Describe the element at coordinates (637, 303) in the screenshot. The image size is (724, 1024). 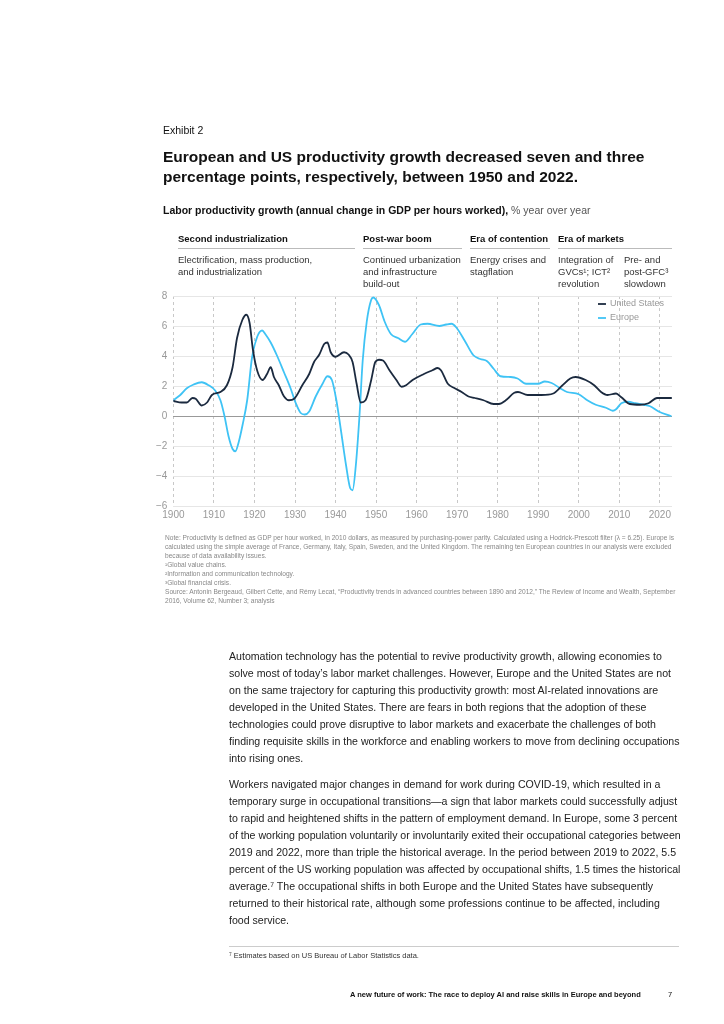
I see `legend-label: United States` at that location.